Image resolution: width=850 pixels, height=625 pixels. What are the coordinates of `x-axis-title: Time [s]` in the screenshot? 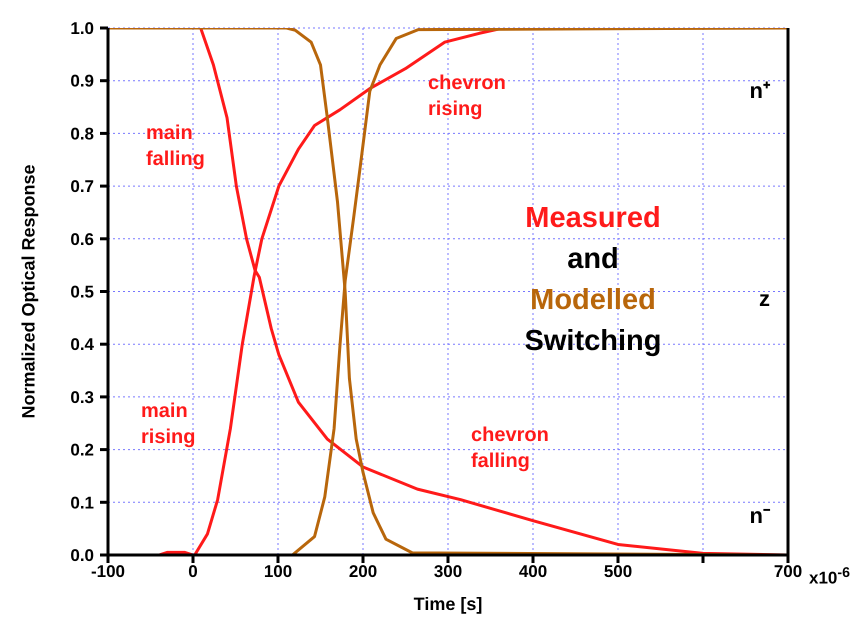 It's located at (448, 604).